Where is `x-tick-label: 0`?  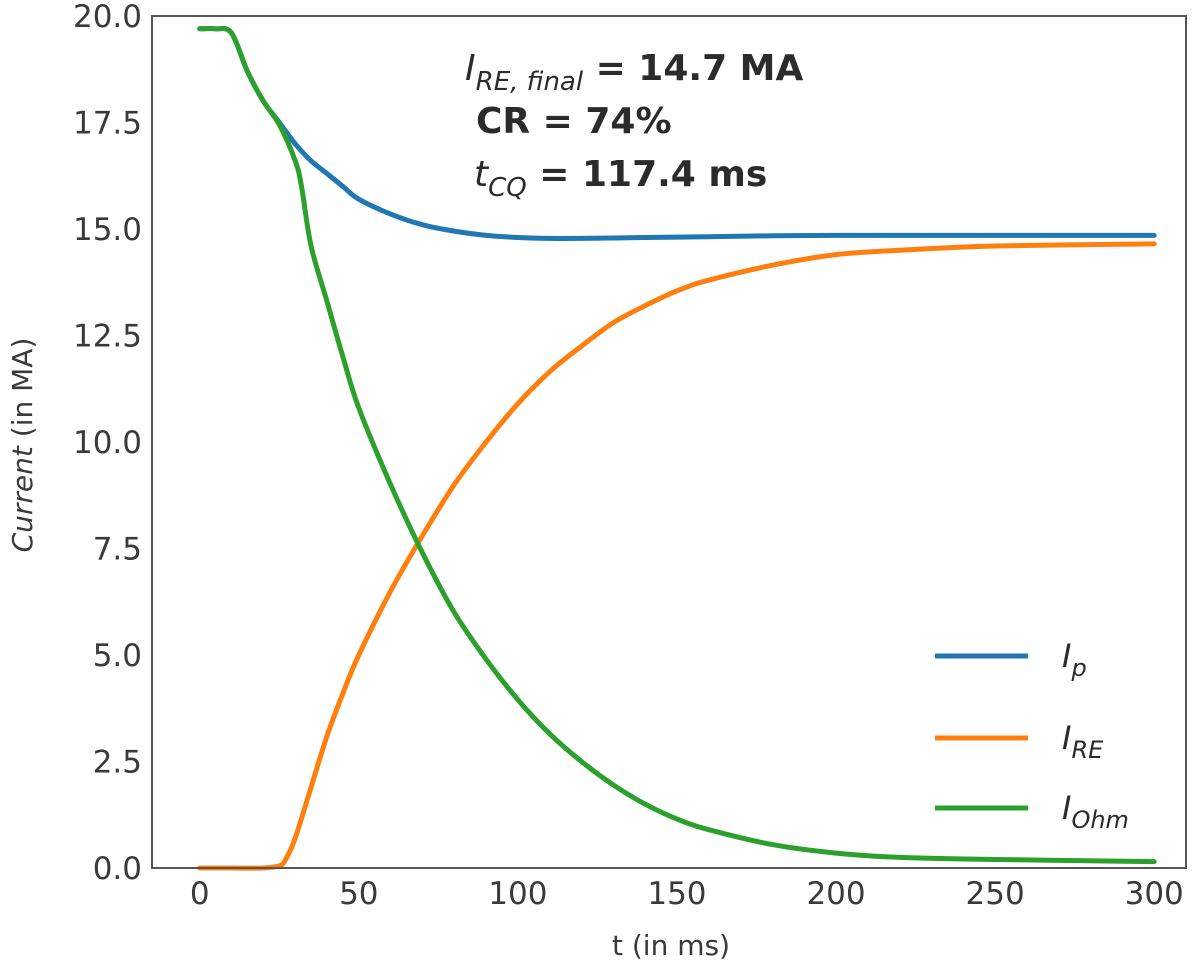 x-tick-label: 0 is located at coordinates (200, 894).